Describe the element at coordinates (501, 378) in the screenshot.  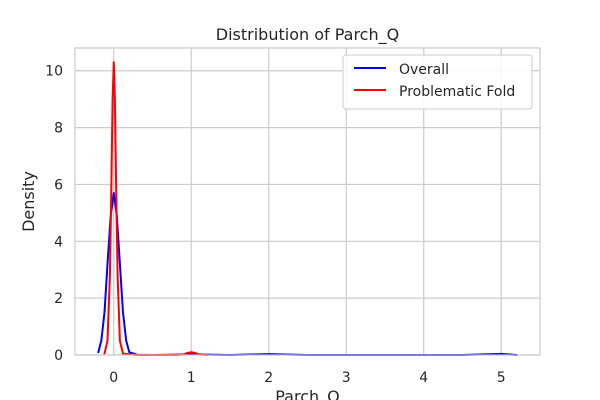
I see `x-tick-label: 5` at that location.